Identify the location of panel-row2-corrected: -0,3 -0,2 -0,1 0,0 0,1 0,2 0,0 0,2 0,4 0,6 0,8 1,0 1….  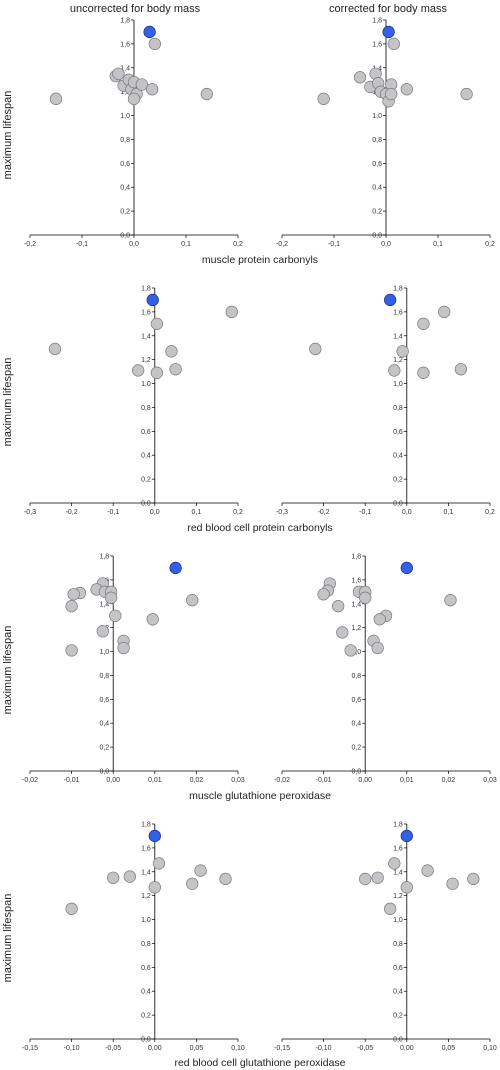
(385, 401).